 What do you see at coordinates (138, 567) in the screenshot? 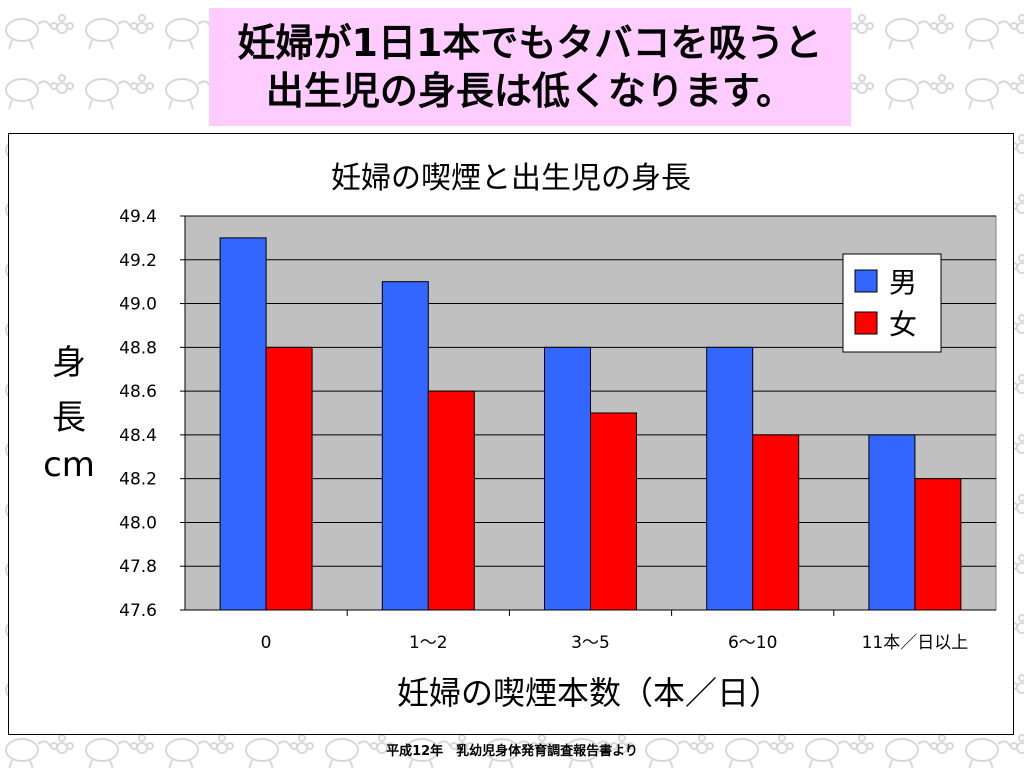
I see `y-tick-label: 47.8` at bounding box center [138, 567].